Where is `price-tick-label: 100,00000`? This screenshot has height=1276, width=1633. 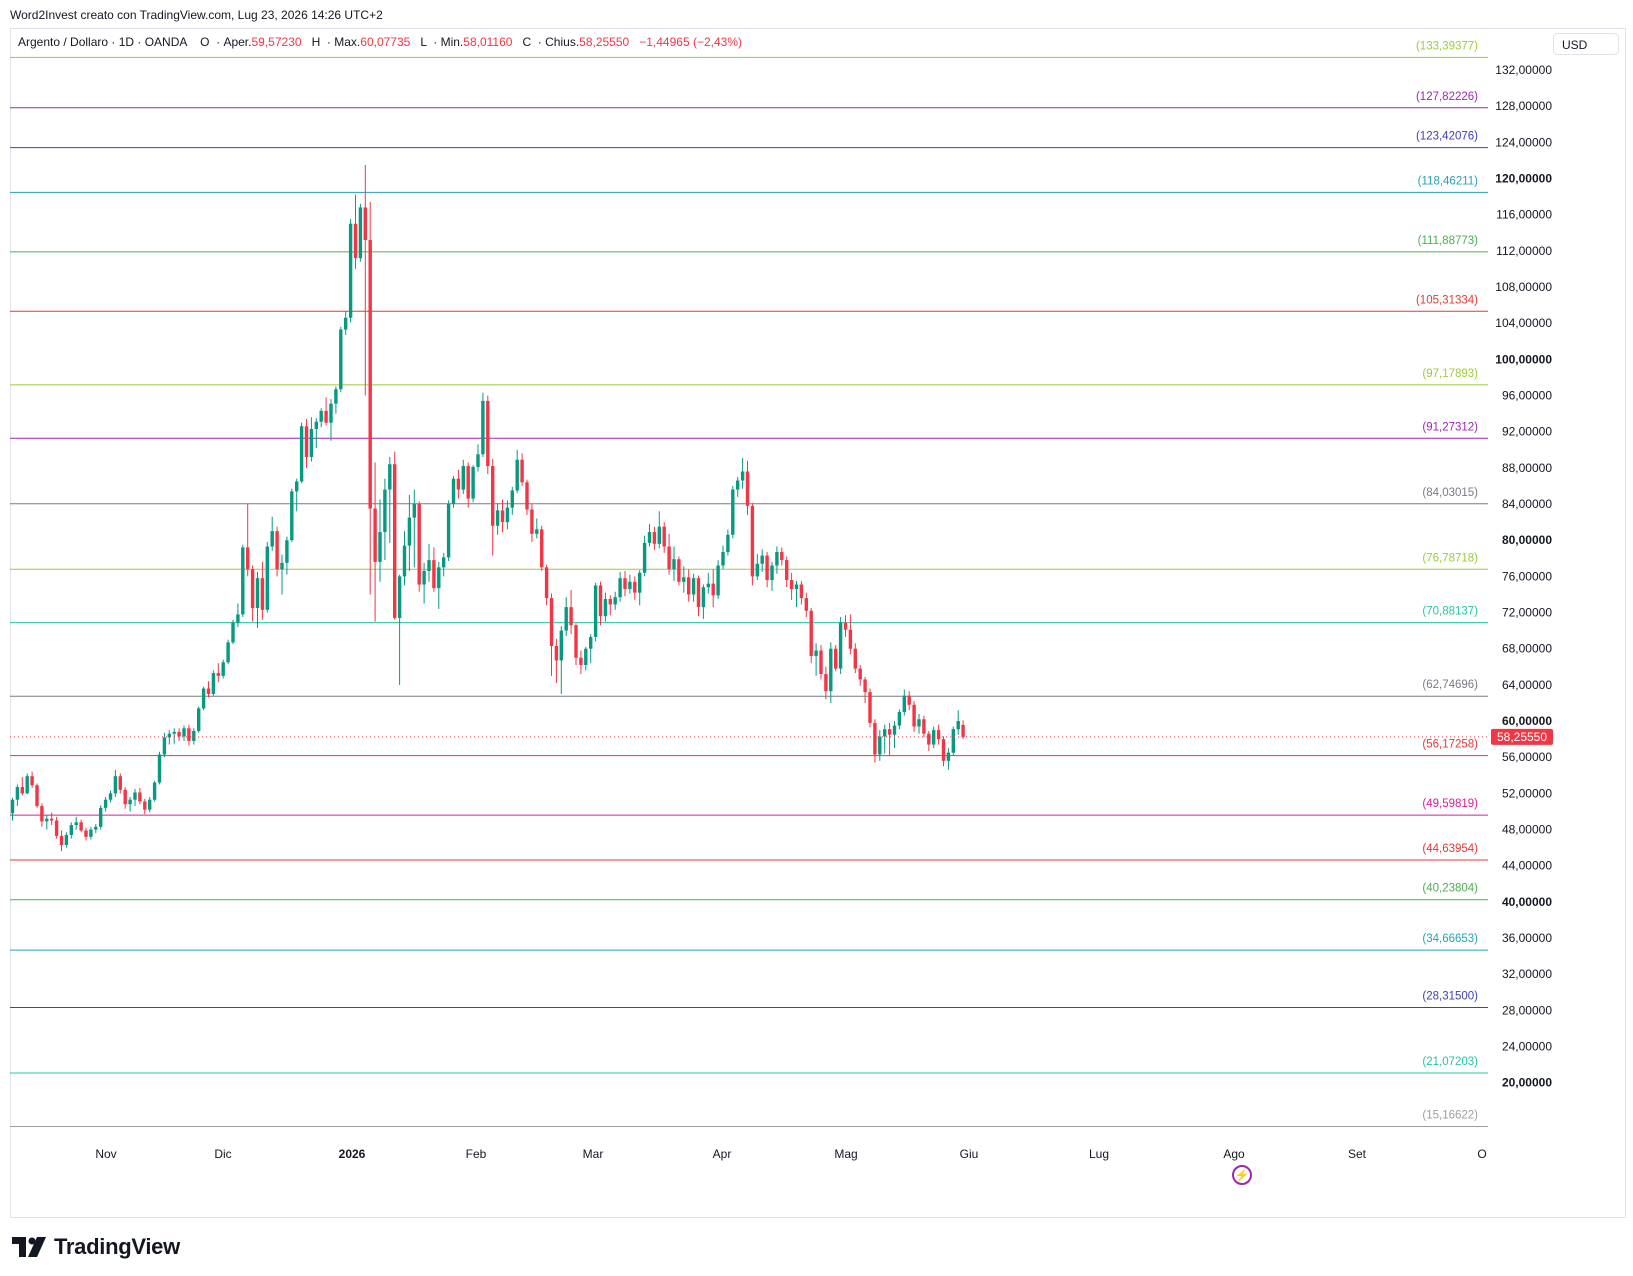 price-tick-label: 100,00000 is located at coordinates (1523, 359).